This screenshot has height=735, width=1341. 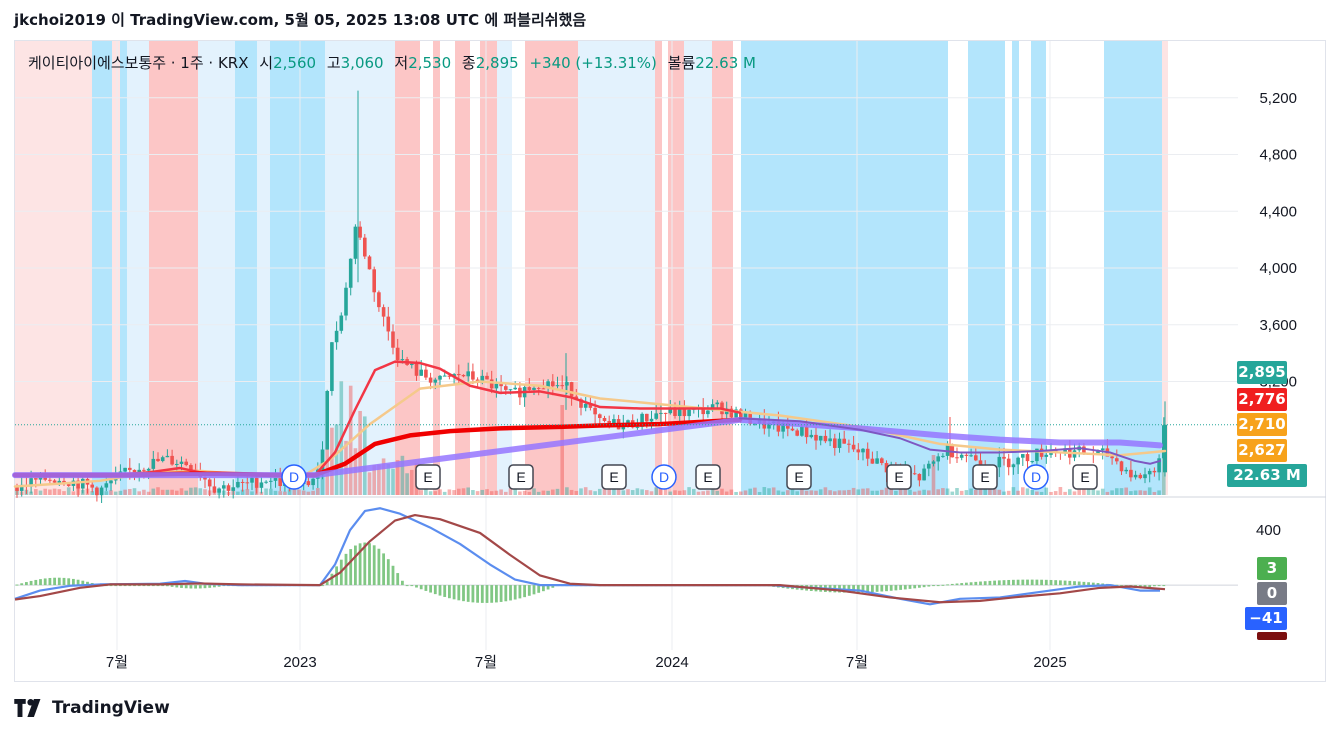 I want to click on macd-signal-tag, so click(x=1272, y=636).